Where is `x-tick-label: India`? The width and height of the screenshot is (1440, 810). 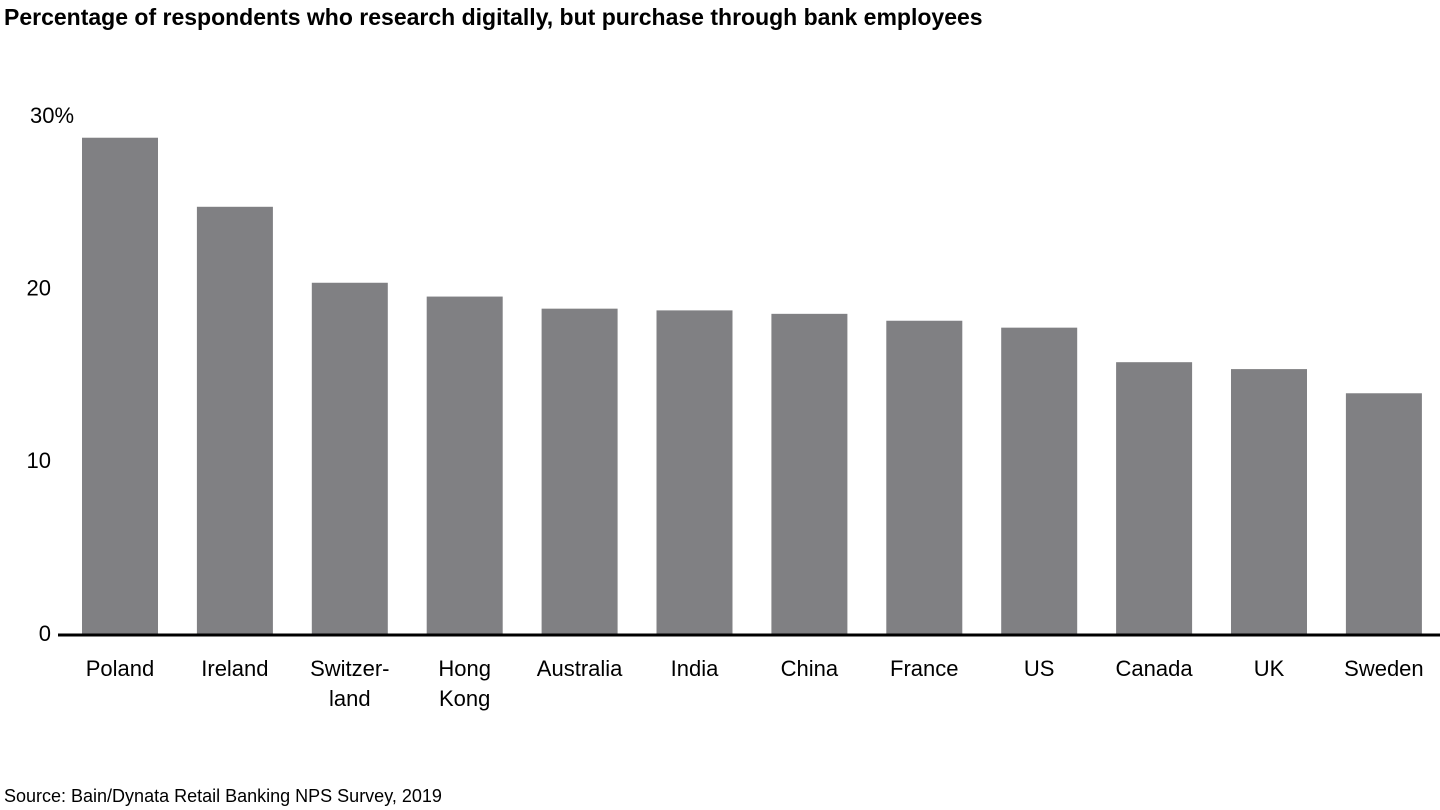 x-tick-label: India is located at coordinates (695, 668).